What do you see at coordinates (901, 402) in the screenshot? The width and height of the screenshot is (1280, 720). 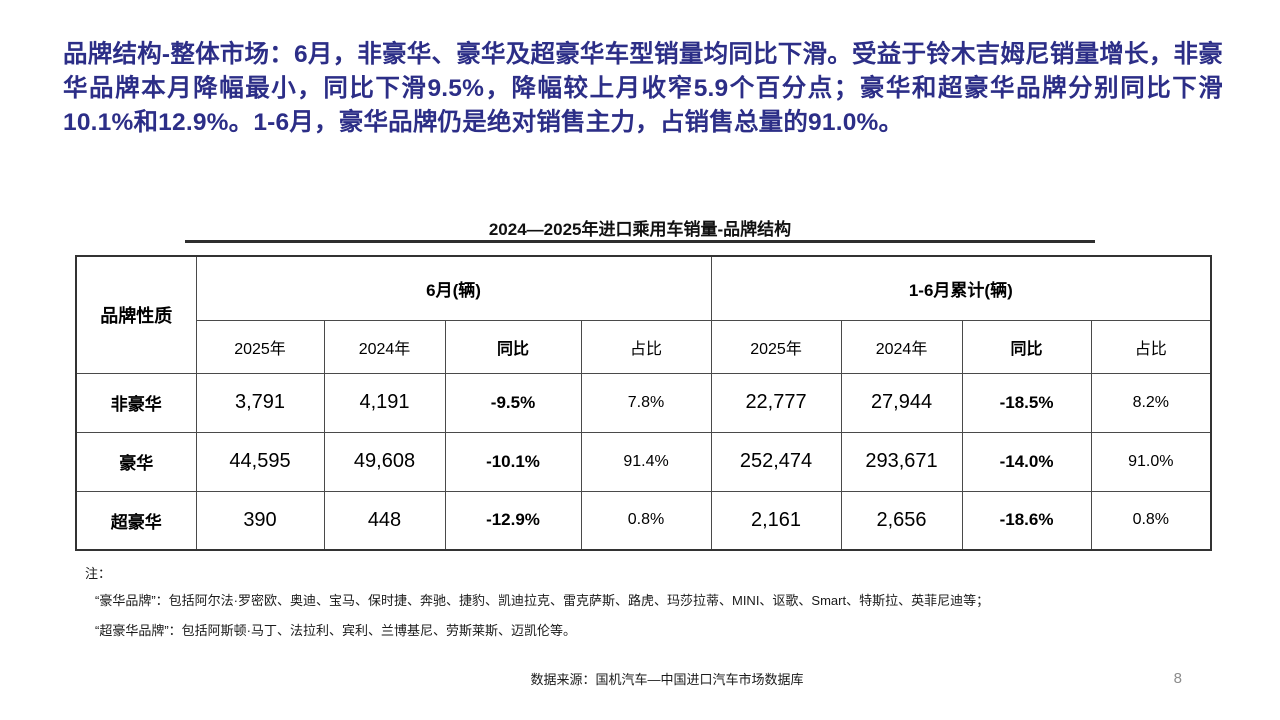 I see `cell-ytd-2024: 27,944` at bounding box center [901, 402].